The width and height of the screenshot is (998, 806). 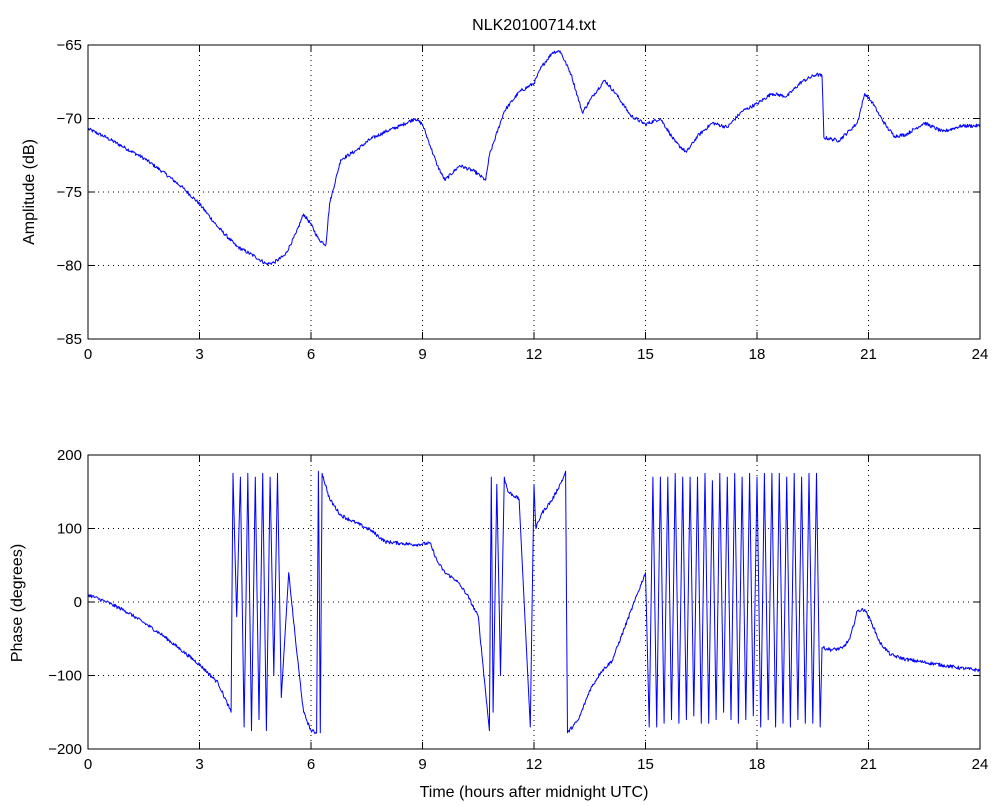 What do you see at coordinates (69, 119) in the screenshot?
I see `y-tick-label: −70` at bounding box center [69, 119].